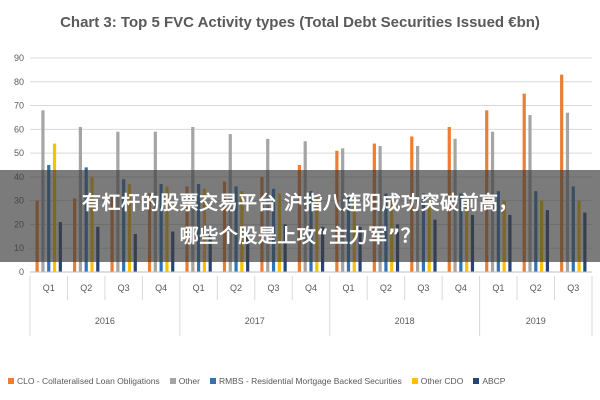 This screenshot has height=400, width=600. Describe the element at coordinates (405, 321) in the screenshot. I see `year-label: 2018` at that location.